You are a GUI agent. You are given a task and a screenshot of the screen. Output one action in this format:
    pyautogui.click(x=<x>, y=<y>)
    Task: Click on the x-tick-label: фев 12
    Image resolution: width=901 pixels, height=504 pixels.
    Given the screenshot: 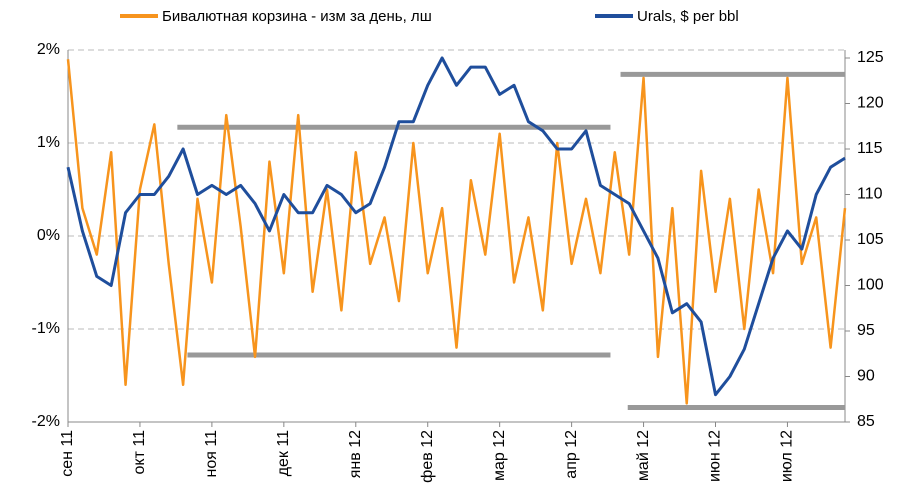 What is the action you would take?
    pyautogui.click(x=427, y=456)
    